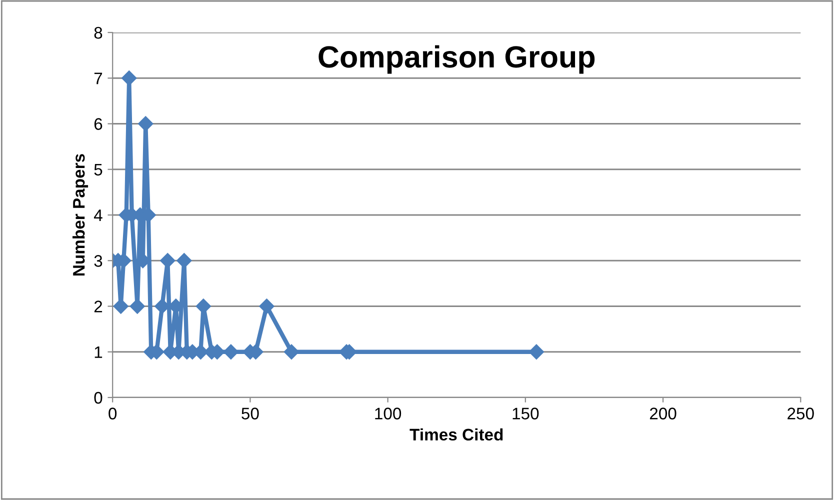 The image size is (834, 500). What do you see at coordinates (525, 414) in the screenshot?
I see `x-tick-label: 150` at bounding box center [525, 414].